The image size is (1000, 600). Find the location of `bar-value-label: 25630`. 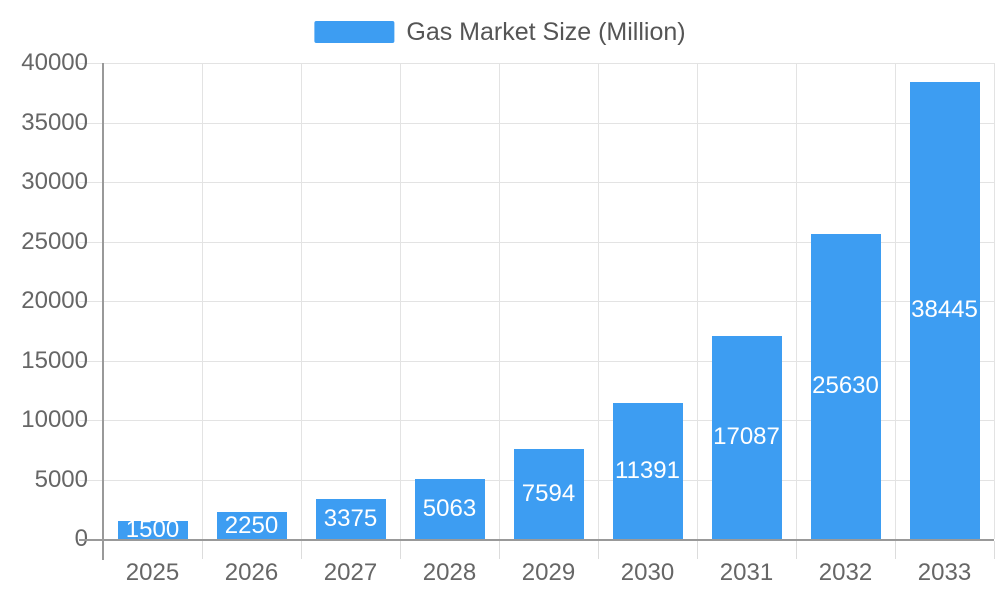

bar-value-label: 25630 is located at coordinates (845, 386).